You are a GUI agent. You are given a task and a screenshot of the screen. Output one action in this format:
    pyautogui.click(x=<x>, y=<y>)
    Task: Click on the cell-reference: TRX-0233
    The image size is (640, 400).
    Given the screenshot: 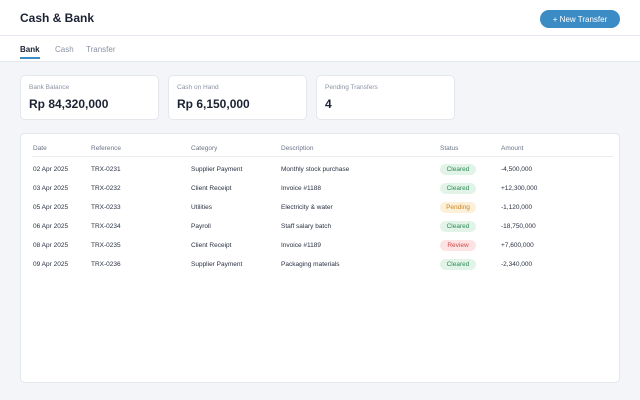 What is the action you would take?
    pyautogui.click(x=106, y=207)
    